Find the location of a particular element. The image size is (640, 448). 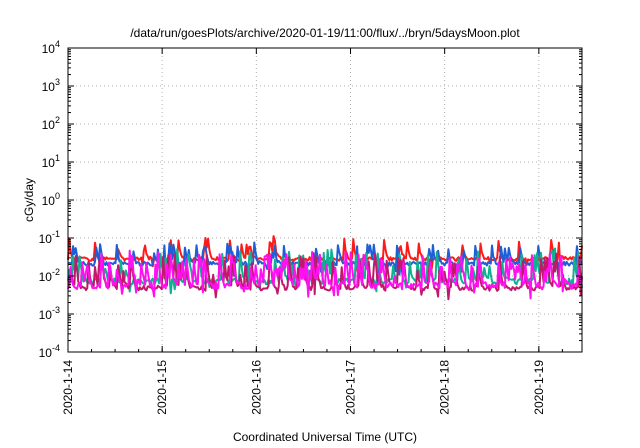

series-group is located at coordinates (325, 268).